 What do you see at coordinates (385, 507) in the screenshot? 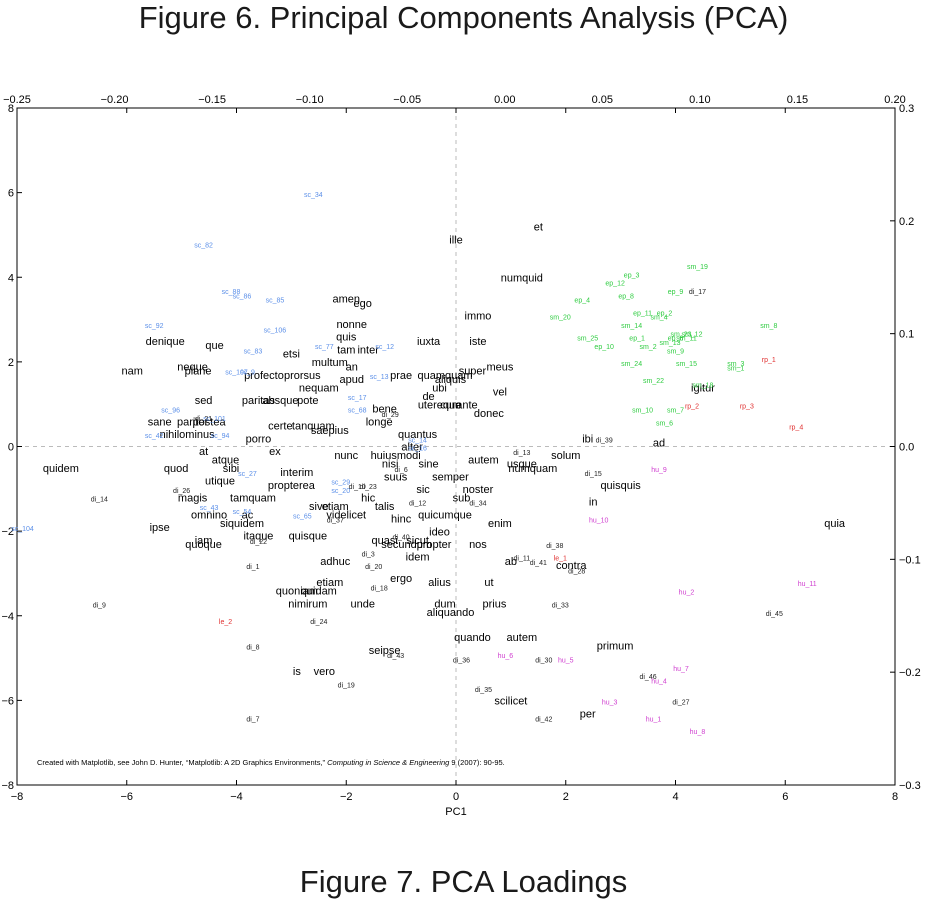
I see `word-loading-label: talis` at bounding box center [385, 507].